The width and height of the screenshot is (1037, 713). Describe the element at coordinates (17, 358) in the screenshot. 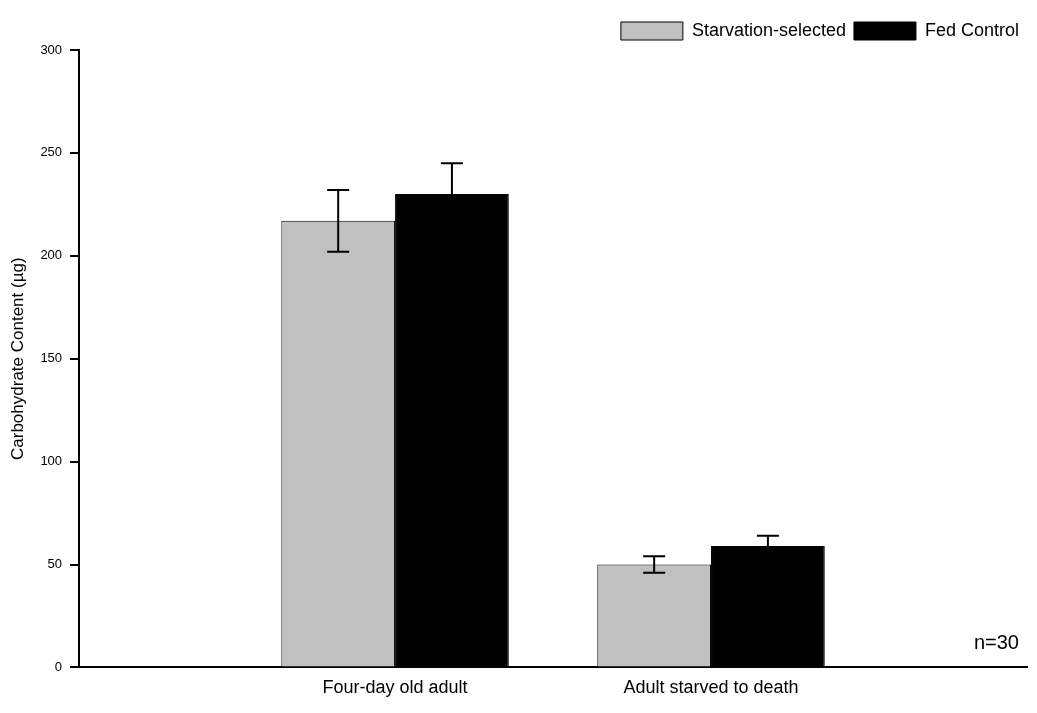

I see `y-axis-title: Carbohydrate Content (µg)` at that location.